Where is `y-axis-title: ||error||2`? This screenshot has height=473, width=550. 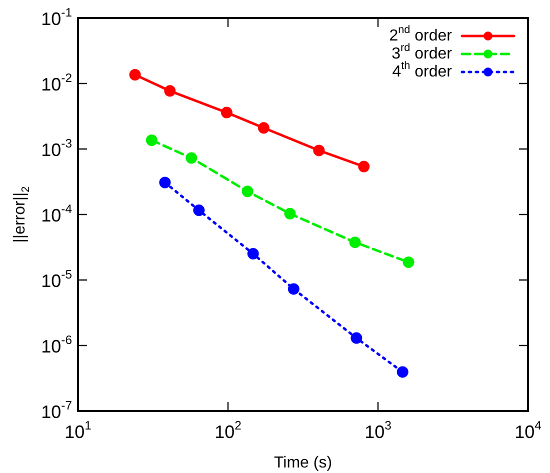
y-axis-title: ||error||2 is located at coordinates (21, 214).